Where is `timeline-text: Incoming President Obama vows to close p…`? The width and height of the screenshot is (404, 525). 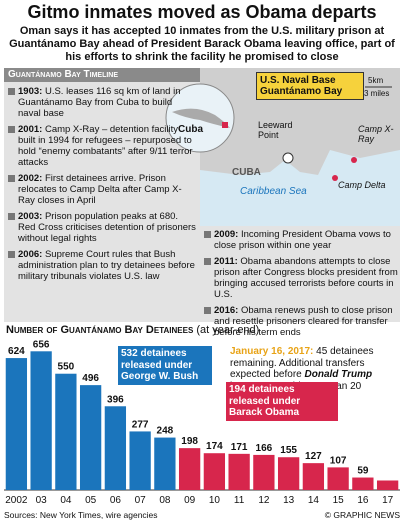 timeline-text: Incoming President Obama vows to close p… is located at coordinates (302, 240).